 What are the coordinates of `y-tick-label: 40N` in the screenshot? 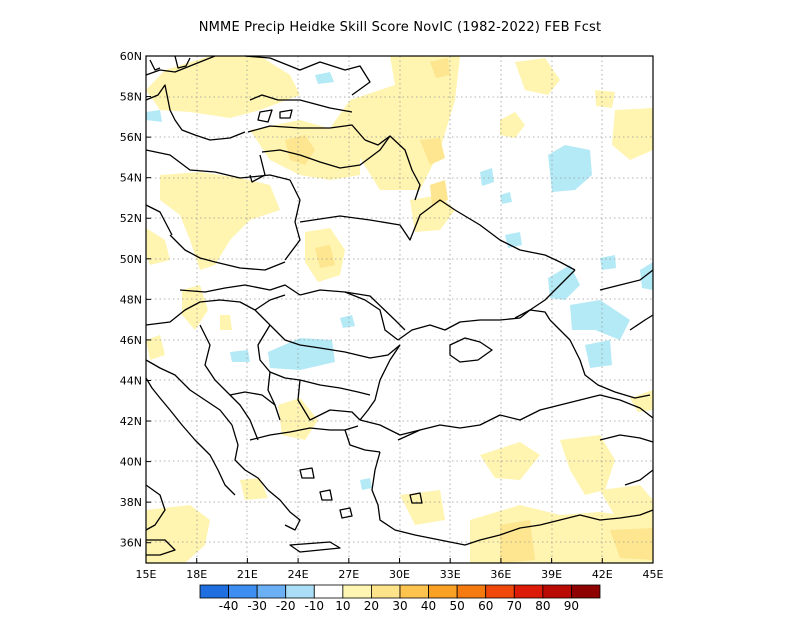 It's located at (131, 462).